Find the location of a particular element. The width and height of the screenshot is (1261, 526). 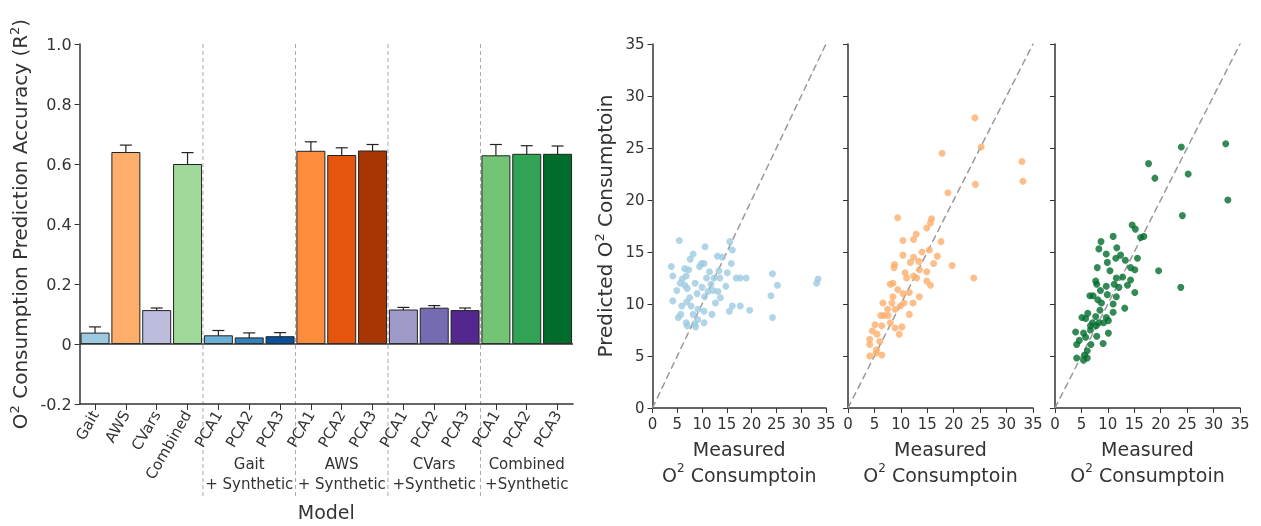

x-axis-title: Model is located at coordinates (326, 511).